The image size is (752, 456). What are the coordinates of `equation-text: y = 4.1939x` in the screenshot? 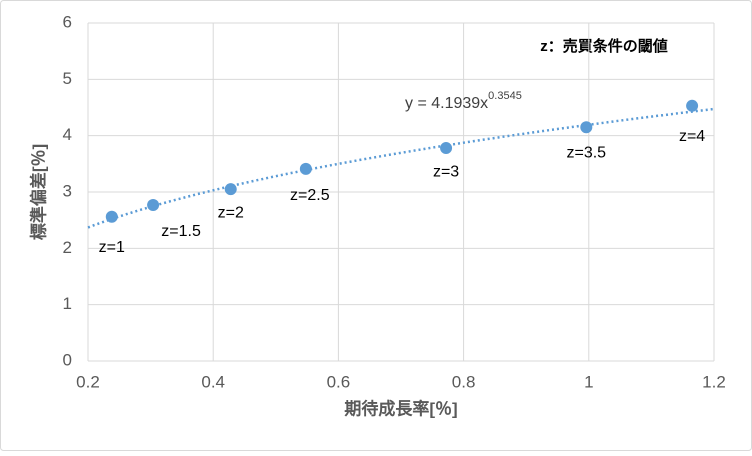 It's located at (446, 103).